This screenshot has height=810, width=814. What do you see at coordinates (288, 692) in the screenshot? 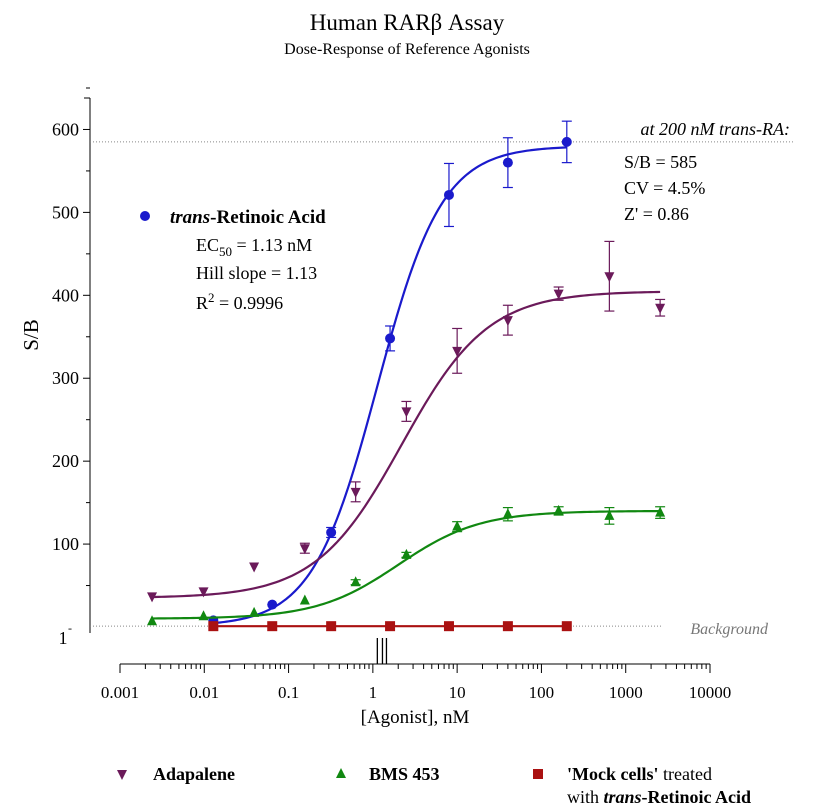
I see `x-tick-label: 0.1` at bounding box center [288, 692].